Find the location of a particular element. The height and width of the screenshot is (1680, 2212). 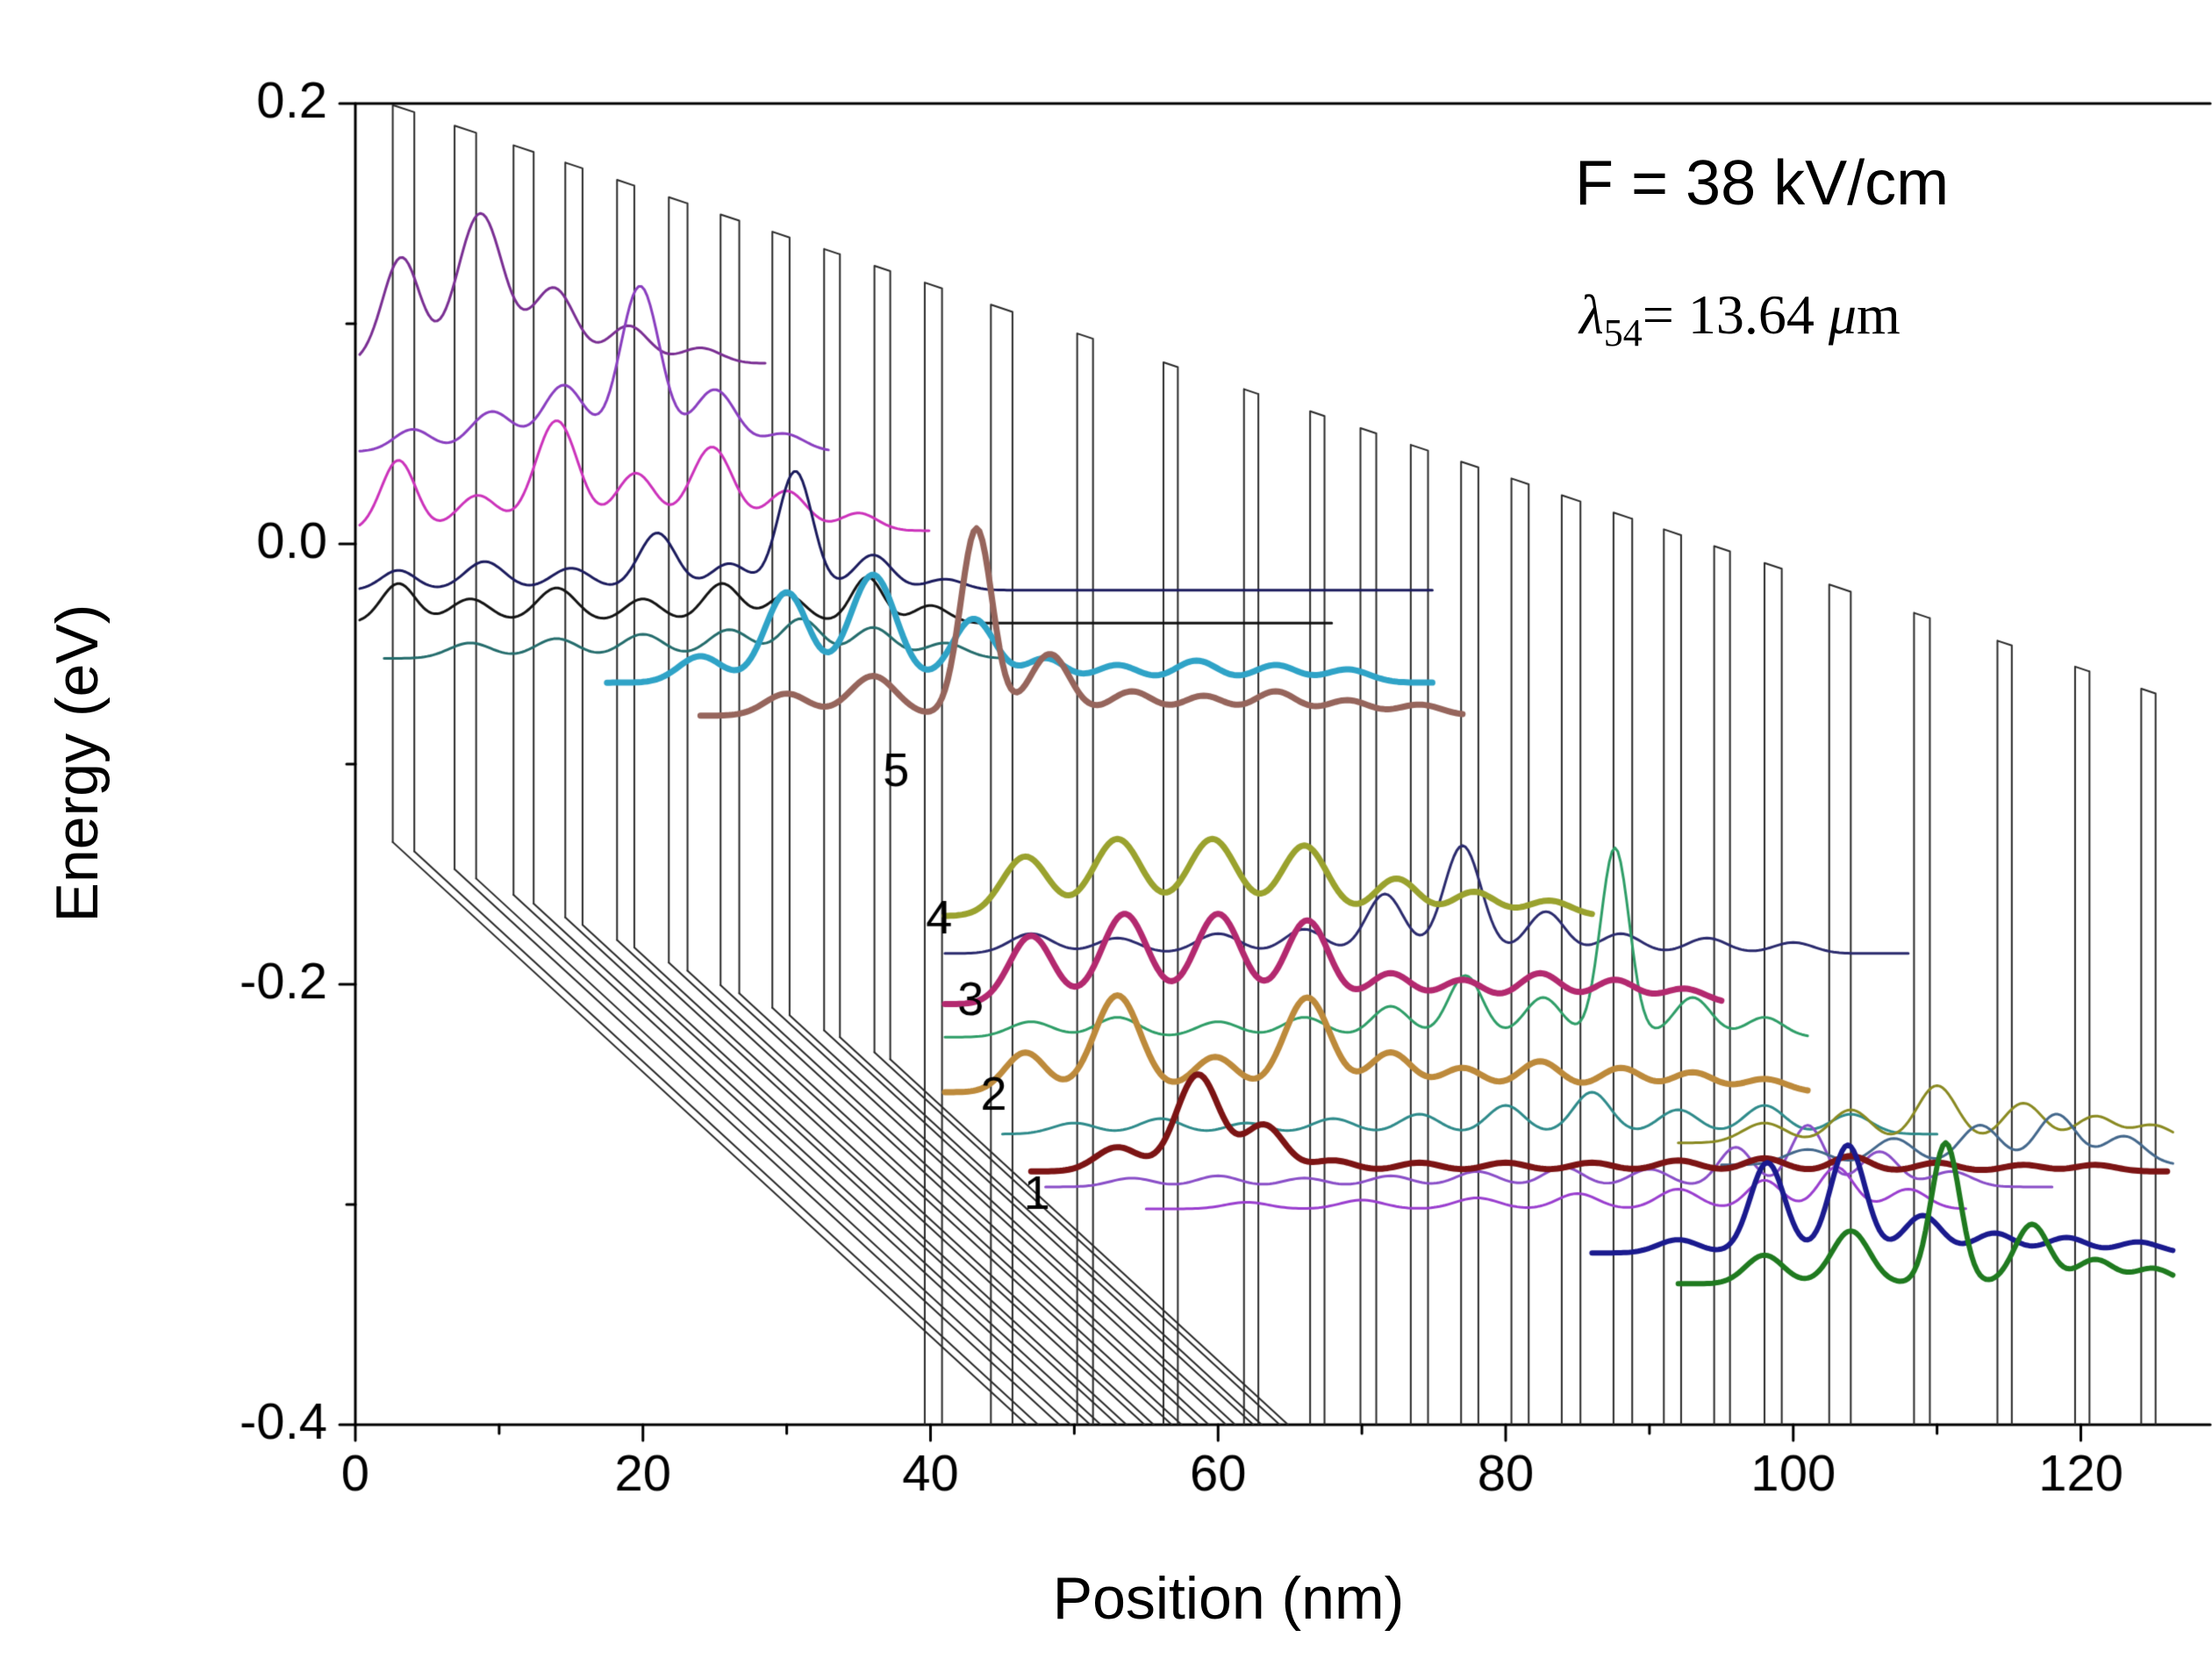

x-axis-label: Position (nm) is located at coordinates (1228, 1598).